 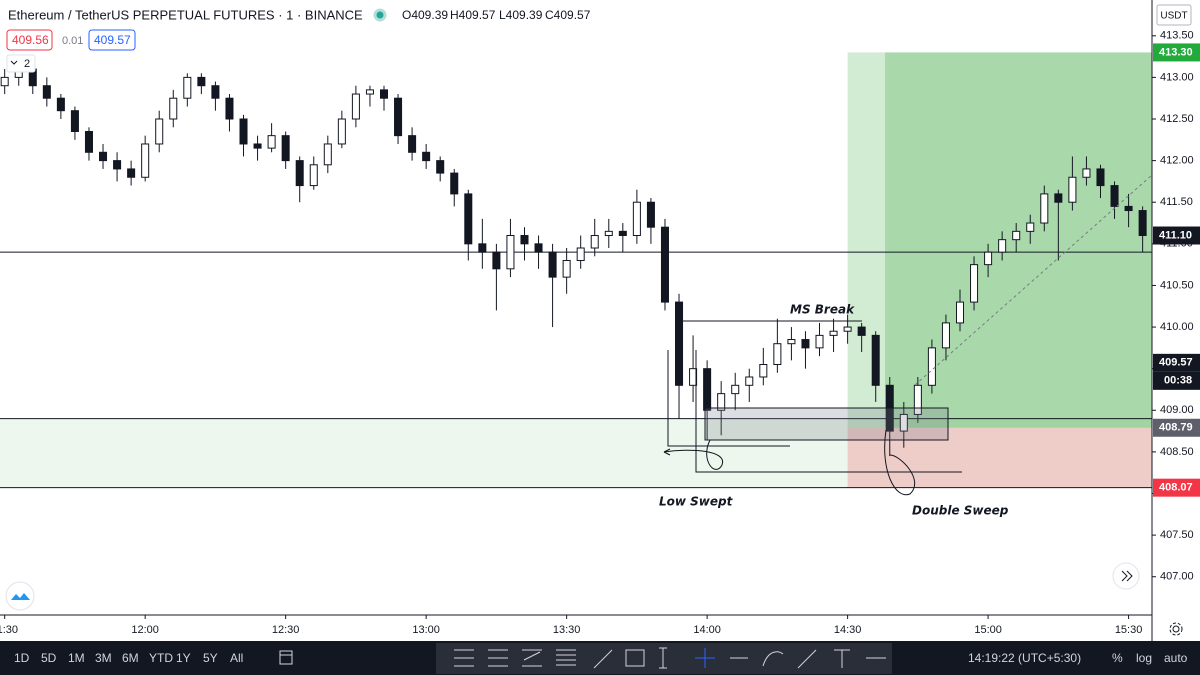 I want to click on logo, so click(x=20, y=596).